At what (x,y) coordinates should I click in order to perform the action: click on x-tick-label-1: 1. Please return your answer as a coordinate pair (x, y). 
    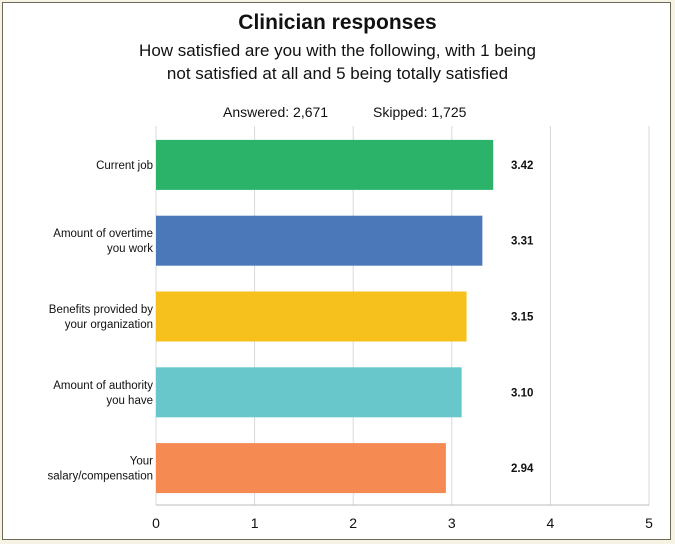
    Looking at the image, I should click on (255, 523).